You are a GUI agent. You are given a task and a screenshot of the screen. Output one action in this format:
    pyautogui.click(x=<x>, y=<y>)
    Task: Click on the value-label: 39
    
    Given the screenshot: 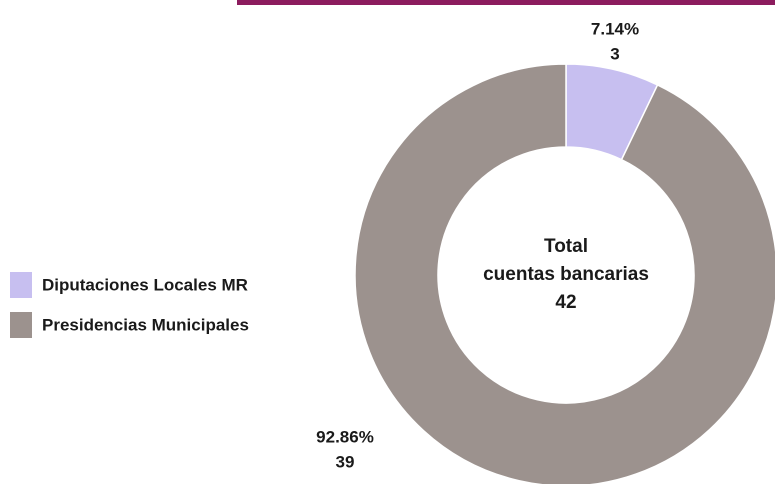 What is the action you would take?
    pyautogui.click(x=345, y=461)
    